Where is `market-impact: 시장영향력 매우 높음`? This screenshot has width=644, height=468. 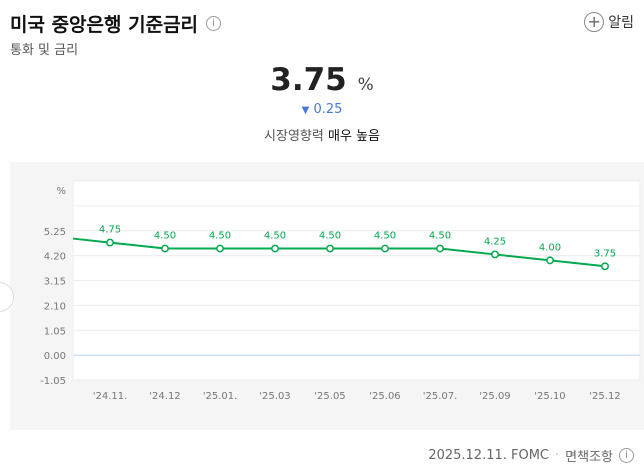
market-impact: 시장영향력 매우 높음 is located at coordinates (322, 134).